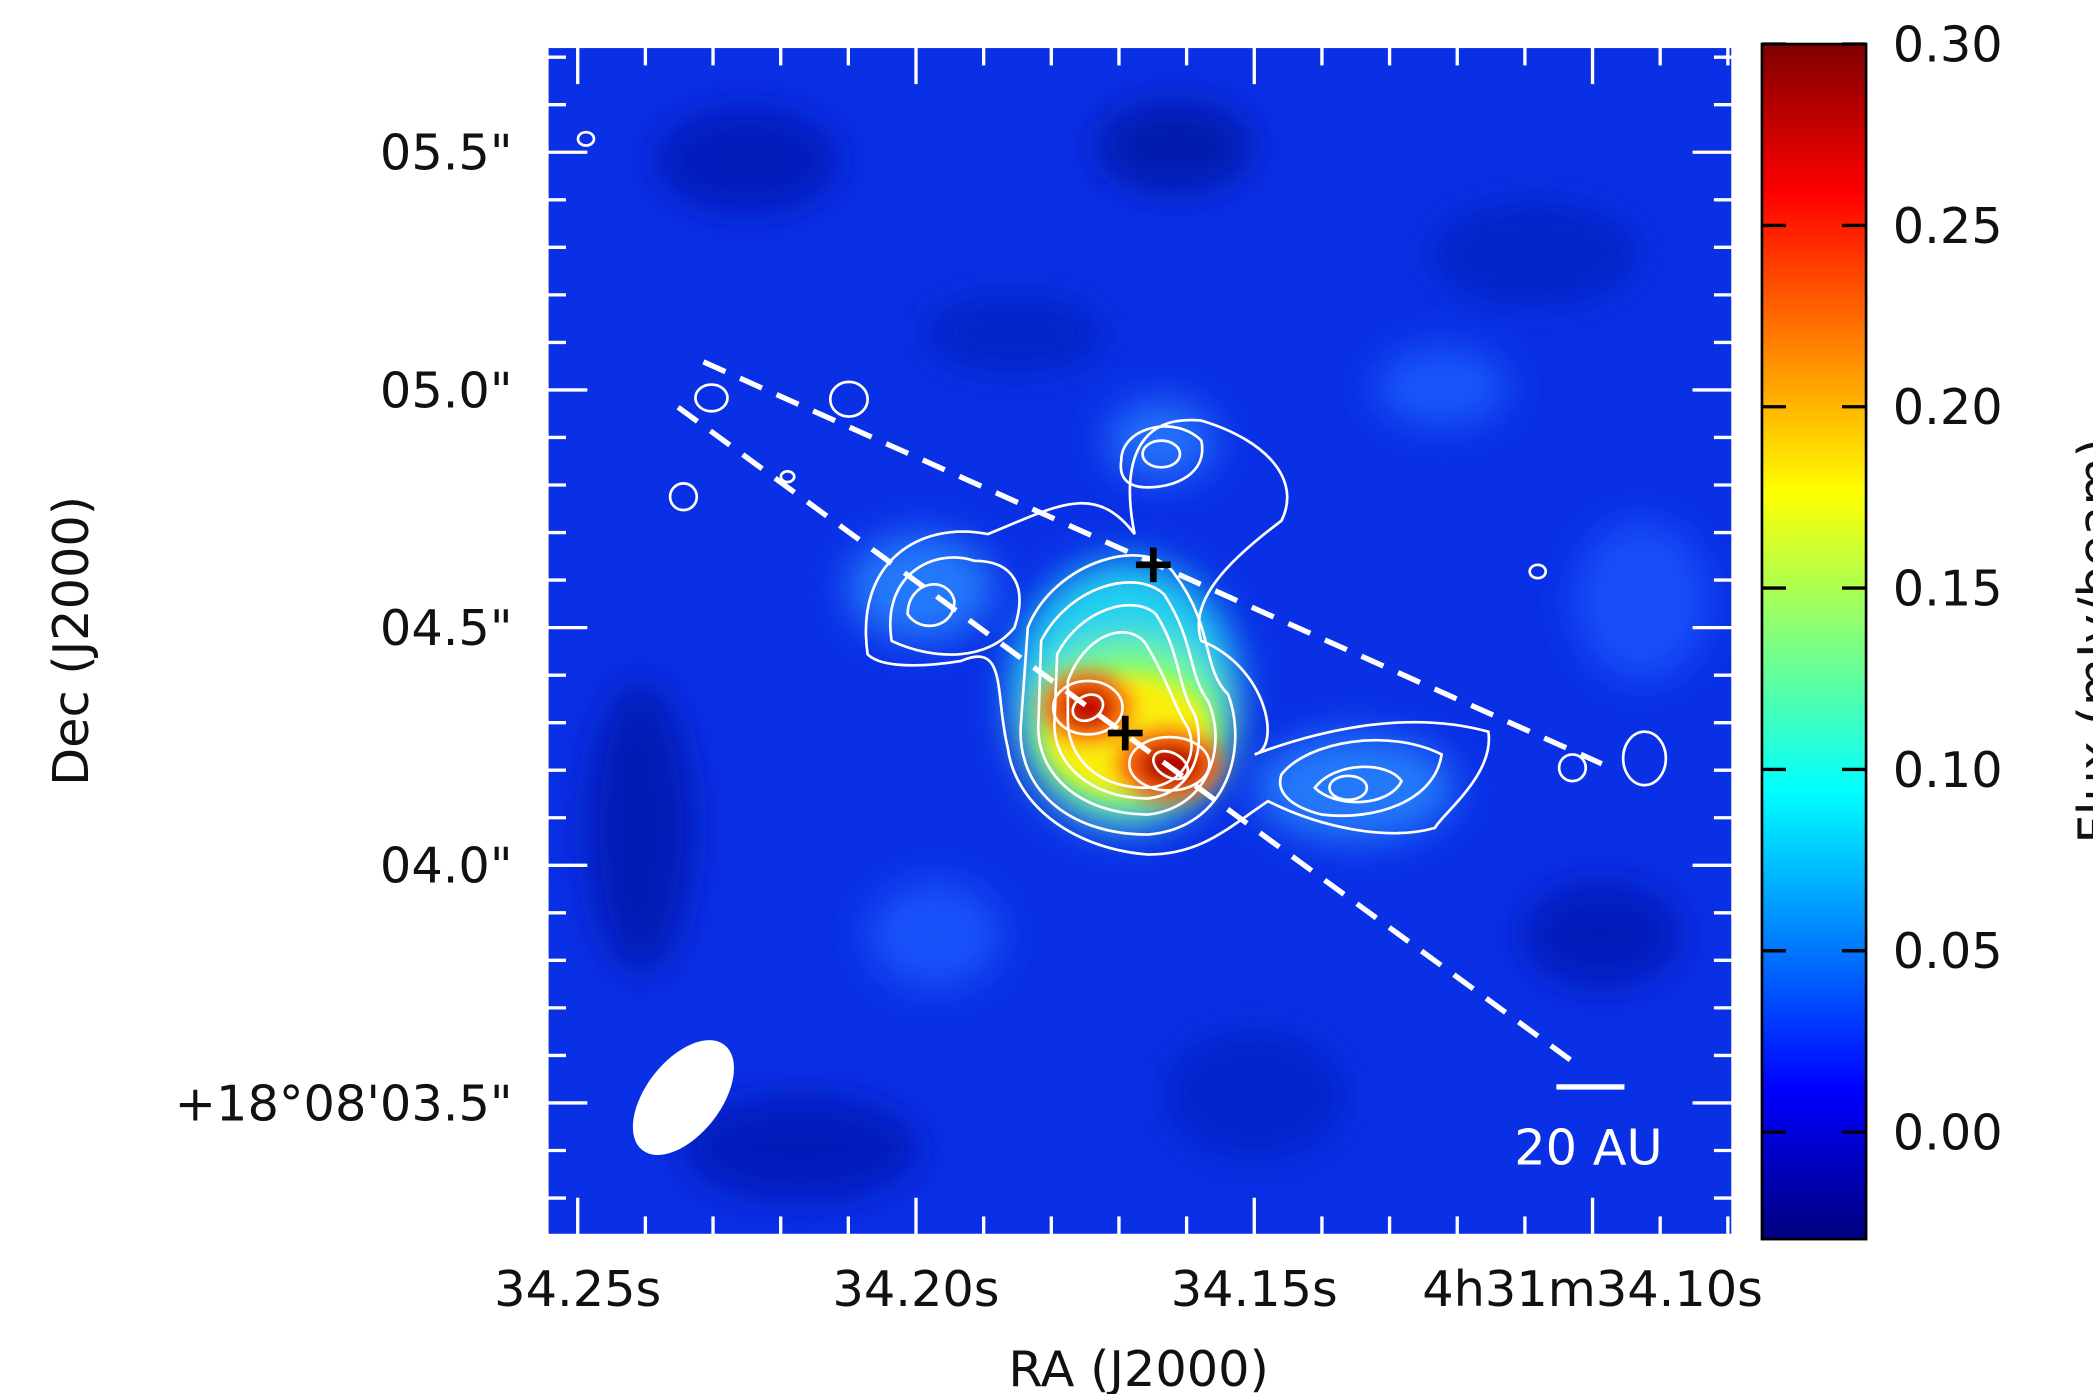 The height and width of the screenshot is (1394, 2093). What do you see at coordinates (1948, 770) in the screenshot?
I see `colorbar-tick-label: 0.10` at bounding box center [1948, 770].